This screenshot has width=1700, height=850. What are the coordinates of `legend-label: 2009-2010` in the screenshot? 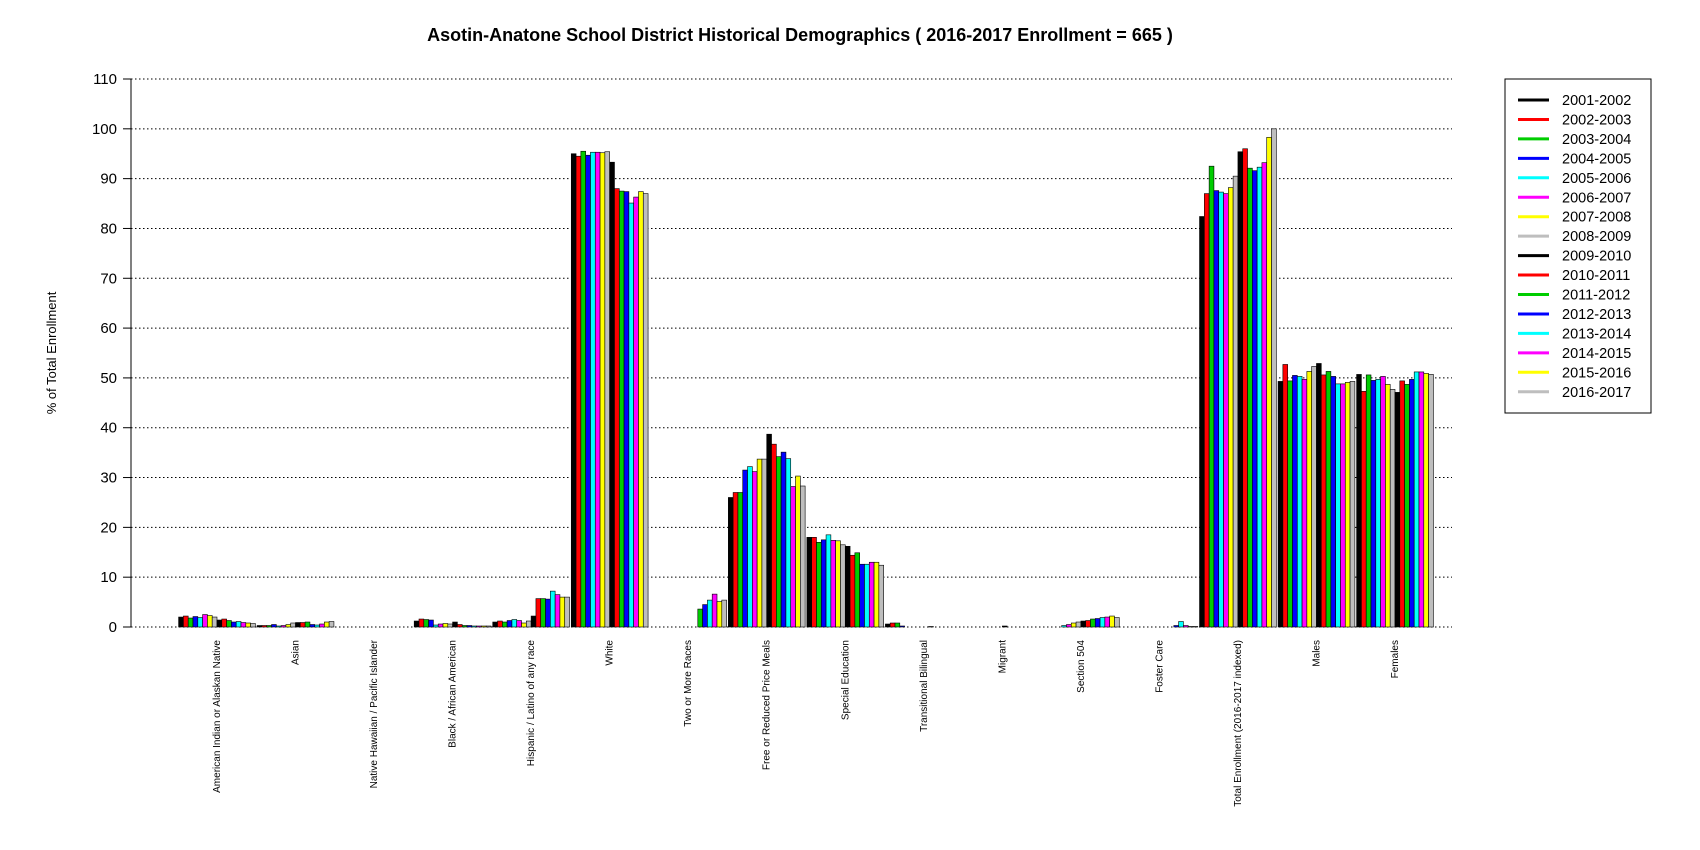 It's located at (1596, 257).